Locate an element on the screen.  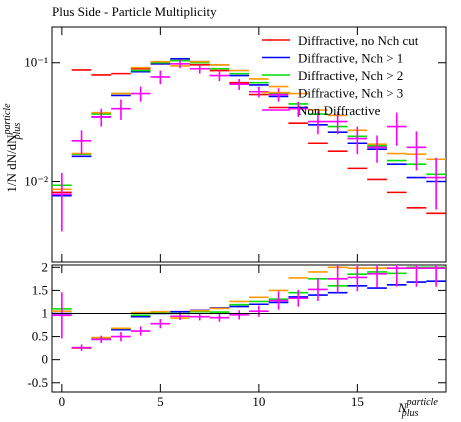
legend-label: Diffractive, Nch > 2 is located at coordinates (350, 75).